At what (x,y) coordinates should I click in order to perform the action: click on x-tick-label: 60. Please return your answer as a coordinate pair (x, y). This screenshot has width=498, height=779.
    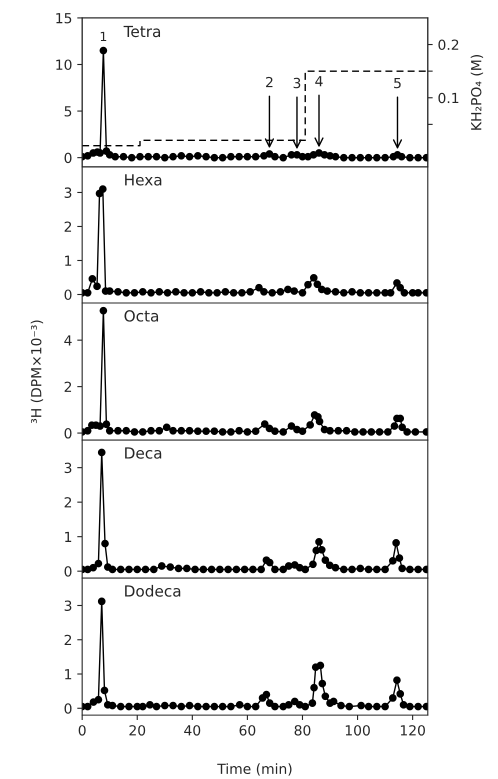
    Looking at the image, I should click on (248, 730).